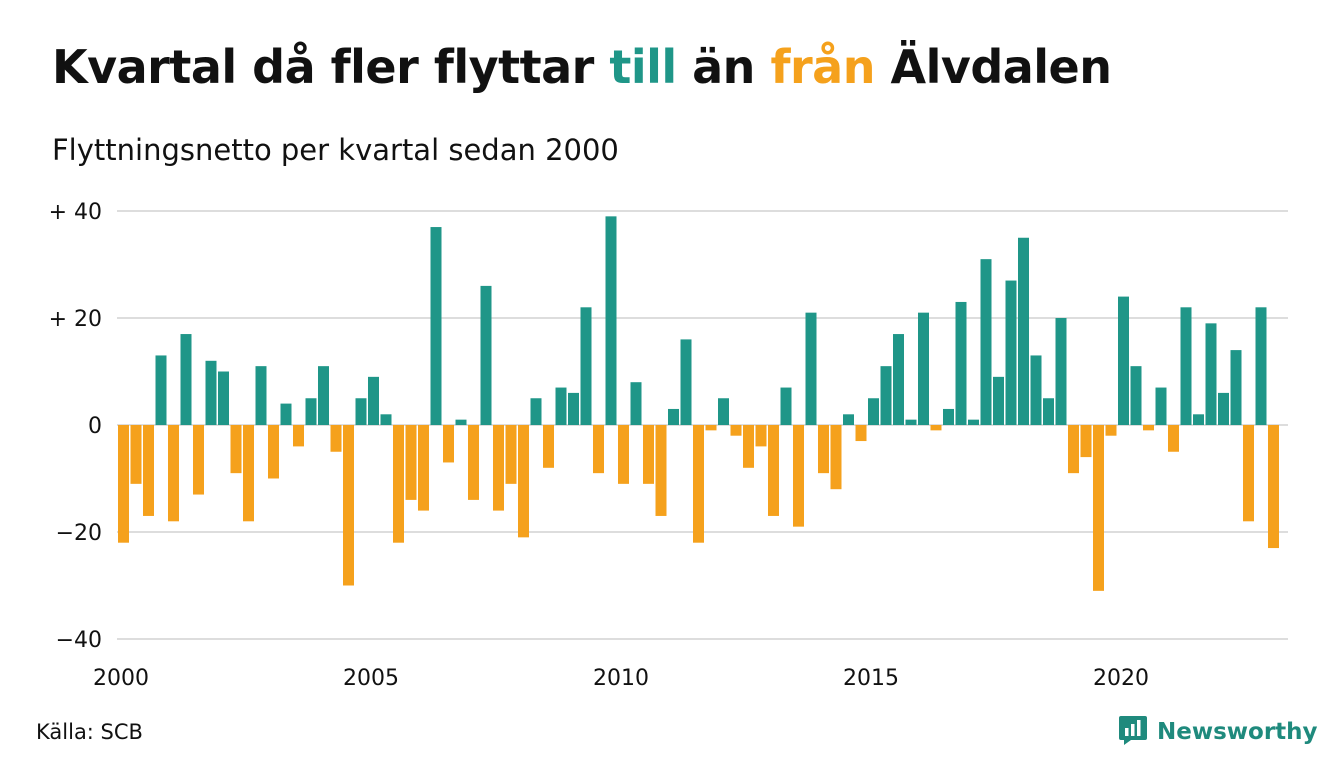 This screenshot has height=780, width=1340. I want to click on x-tick-label: 2015, so click(871, 678).